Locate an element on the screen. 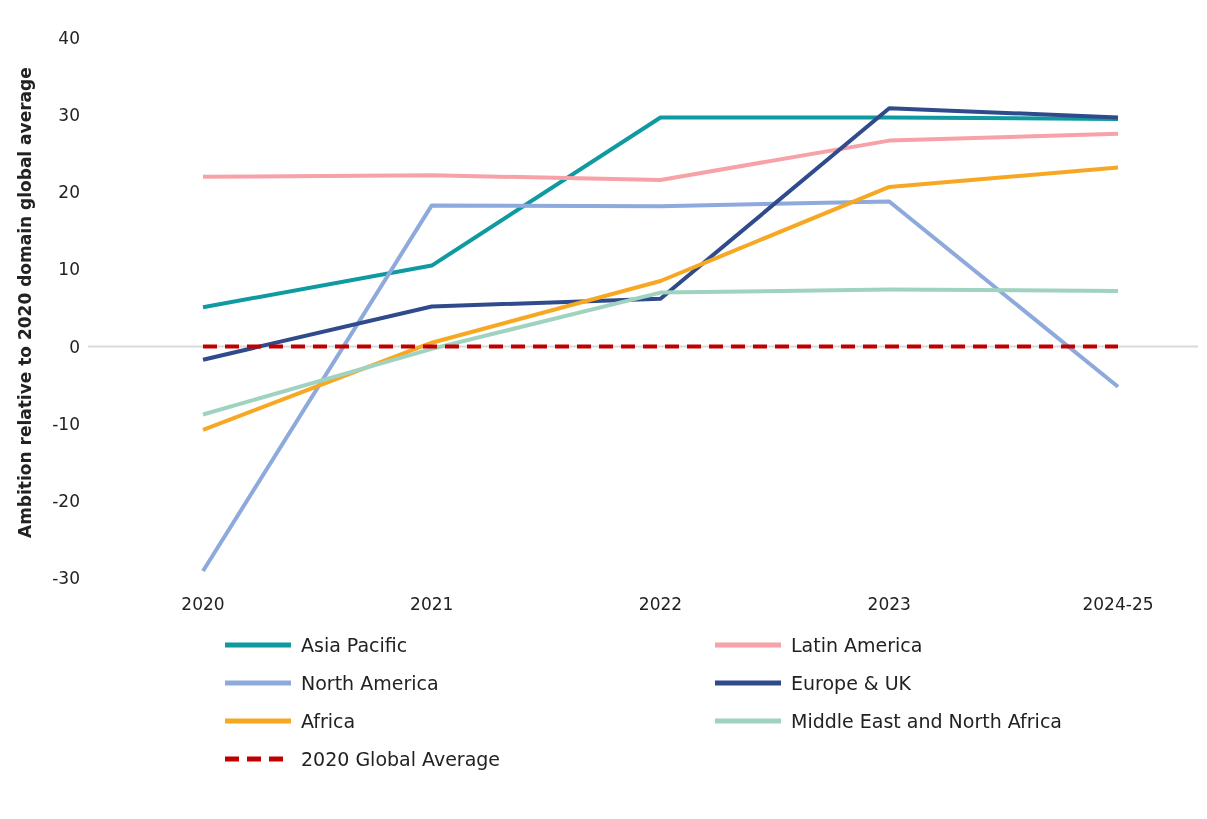 The height and width of the screenshot is (819, 1207). y-tick-label: 30 is located at coordinates (69, 115).